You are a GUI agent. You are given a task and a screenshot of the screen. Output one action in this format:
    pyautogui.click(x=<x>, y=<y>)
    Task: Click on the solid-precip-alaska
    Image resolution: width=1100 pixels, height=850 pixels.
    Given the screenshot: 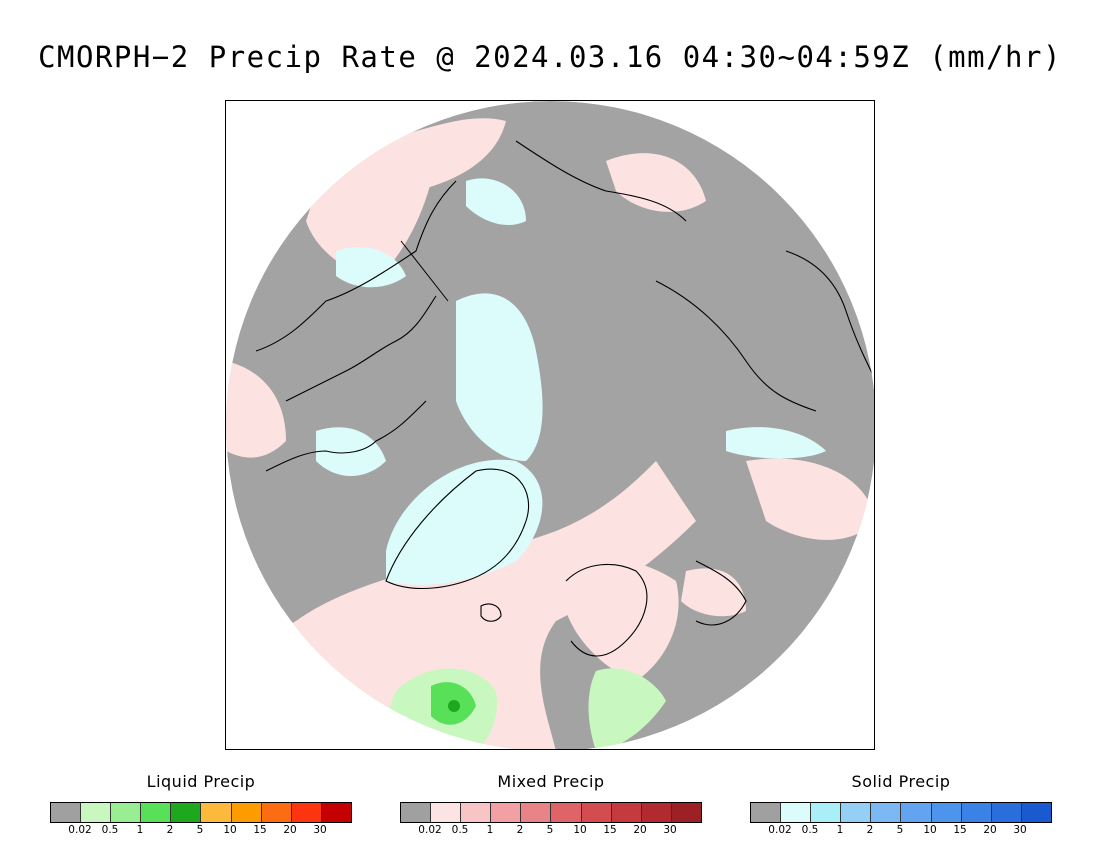 What is the action you would take?
    pyautogui.click(x=371, y=267)
    